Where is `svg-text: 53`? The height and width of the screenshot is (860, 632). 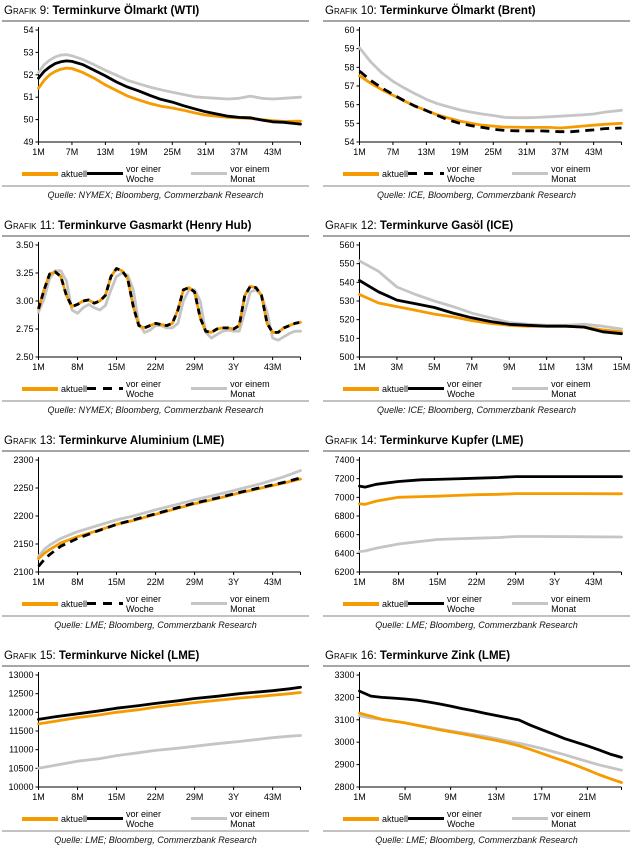 svg-text: 53 is located at coordinates (28, 52).